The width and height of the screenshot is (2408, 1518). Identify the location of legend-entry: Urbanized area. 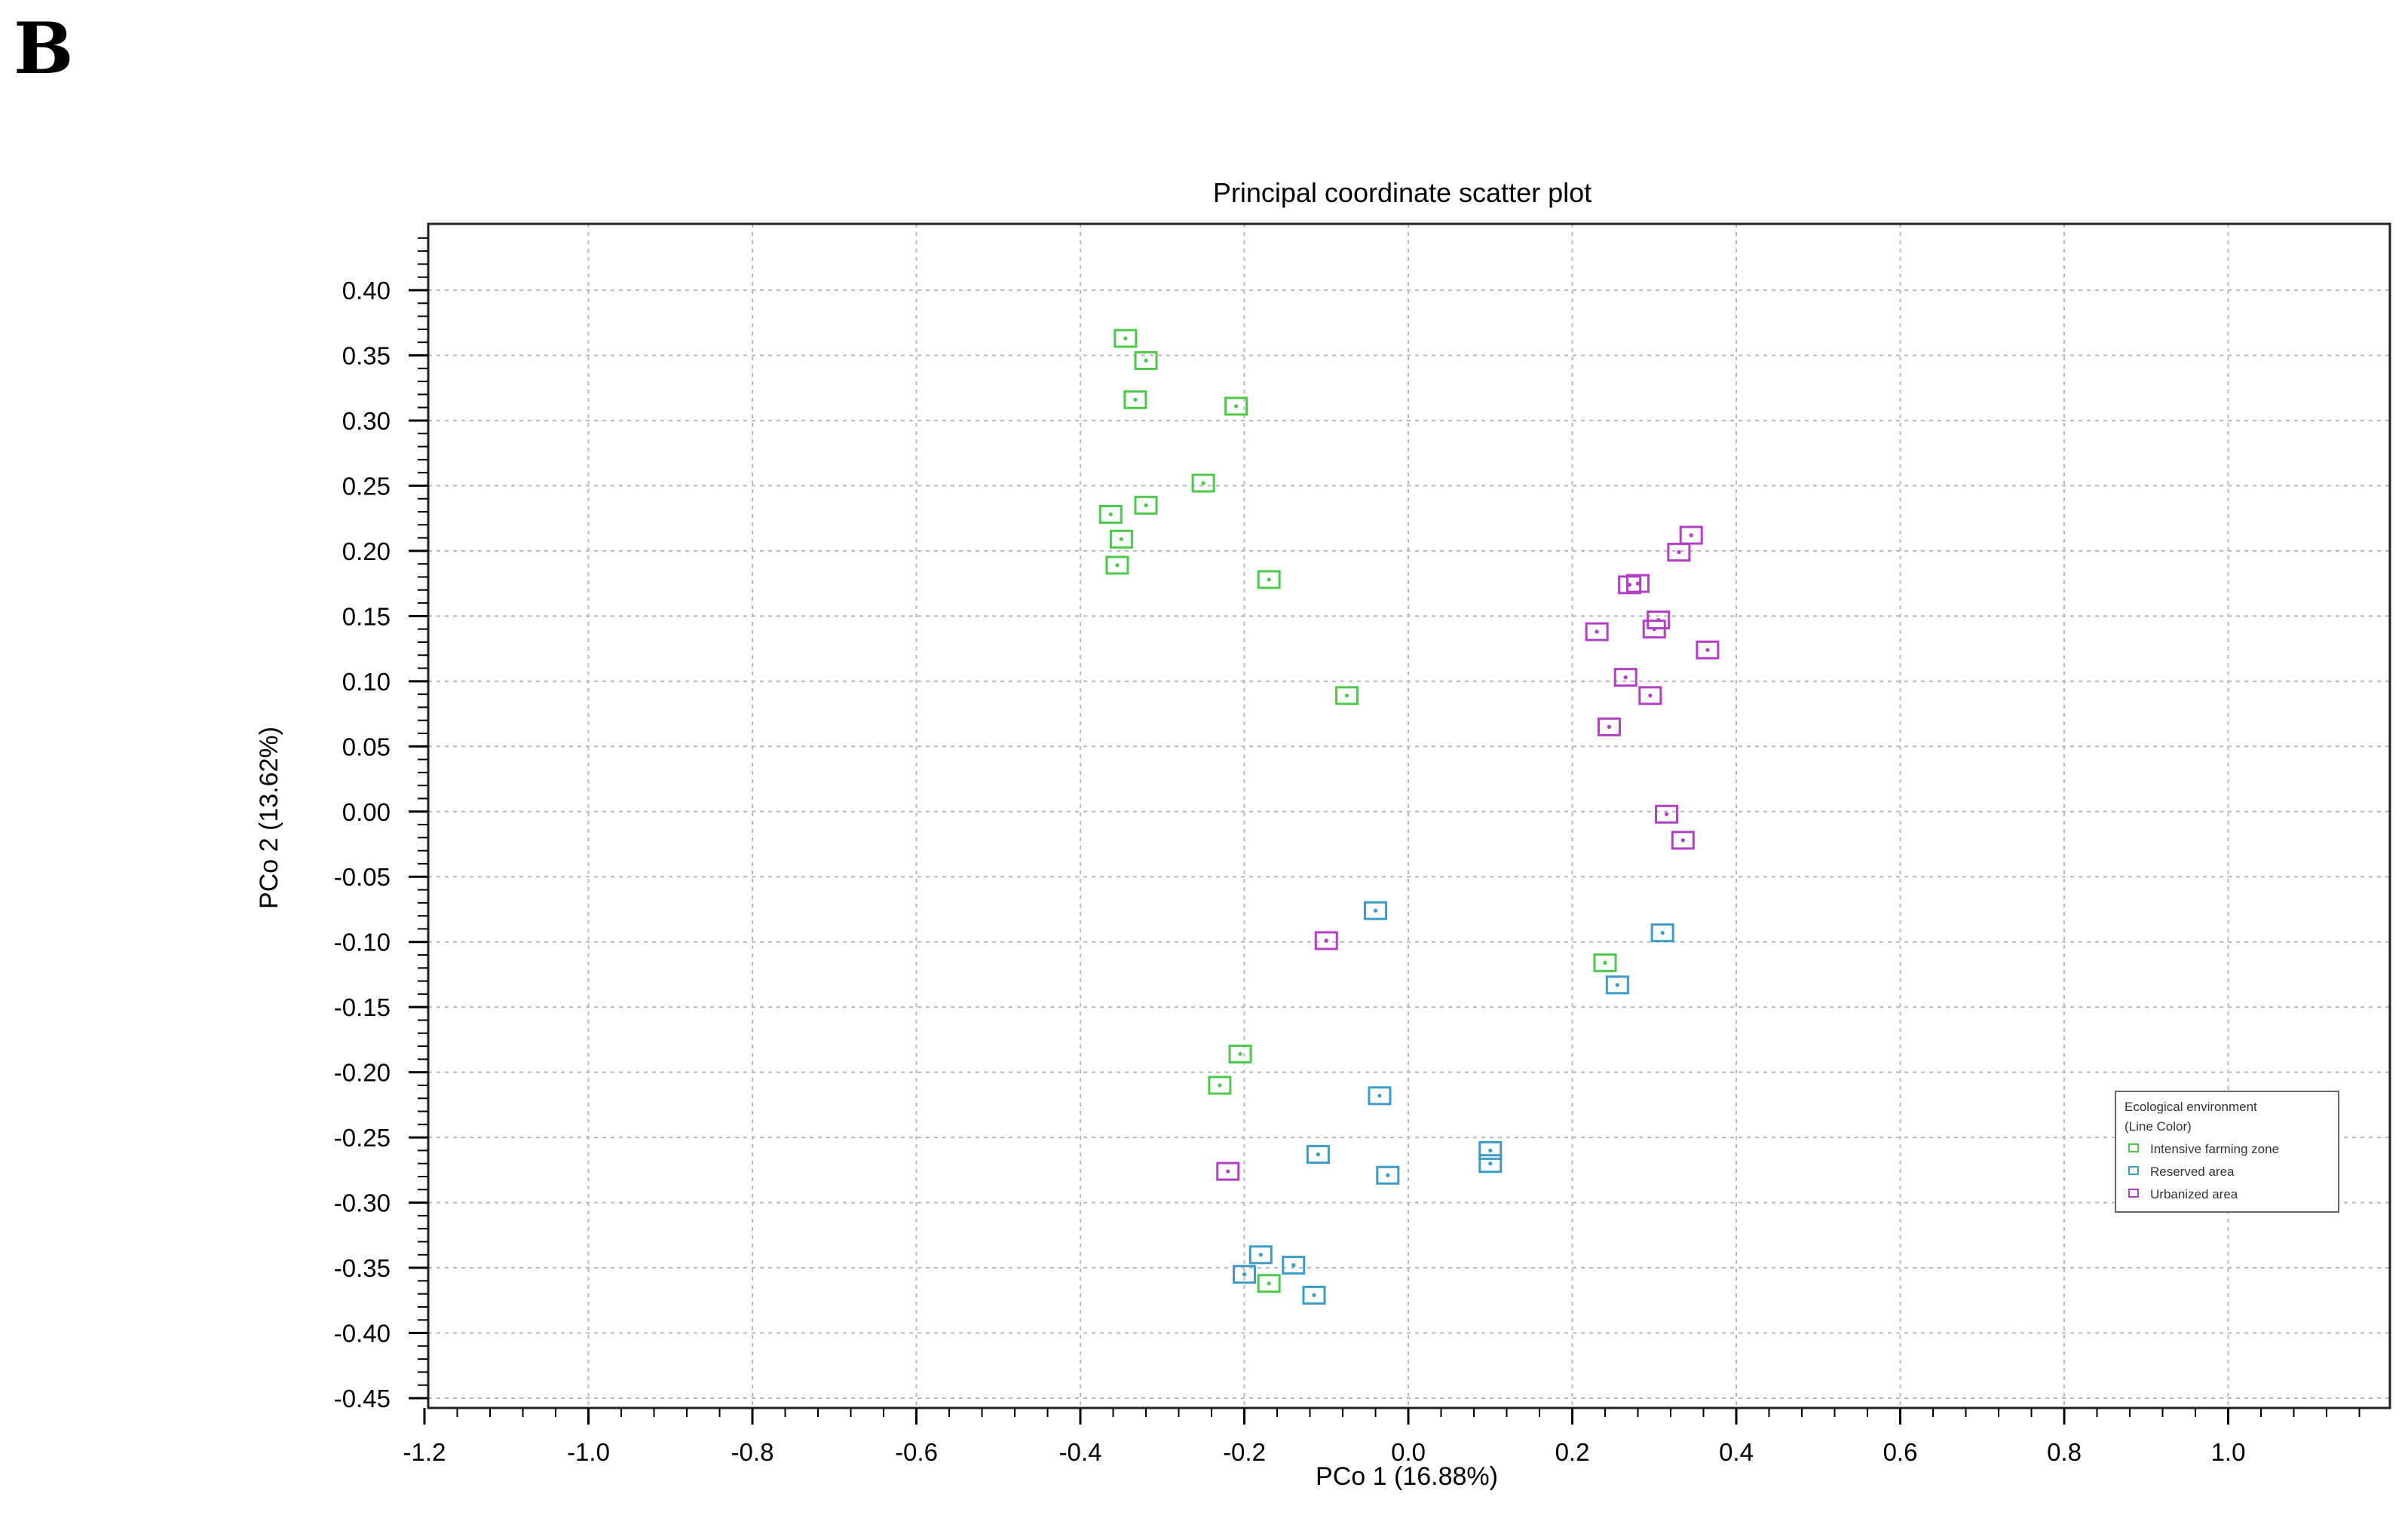
(2183, 1194).